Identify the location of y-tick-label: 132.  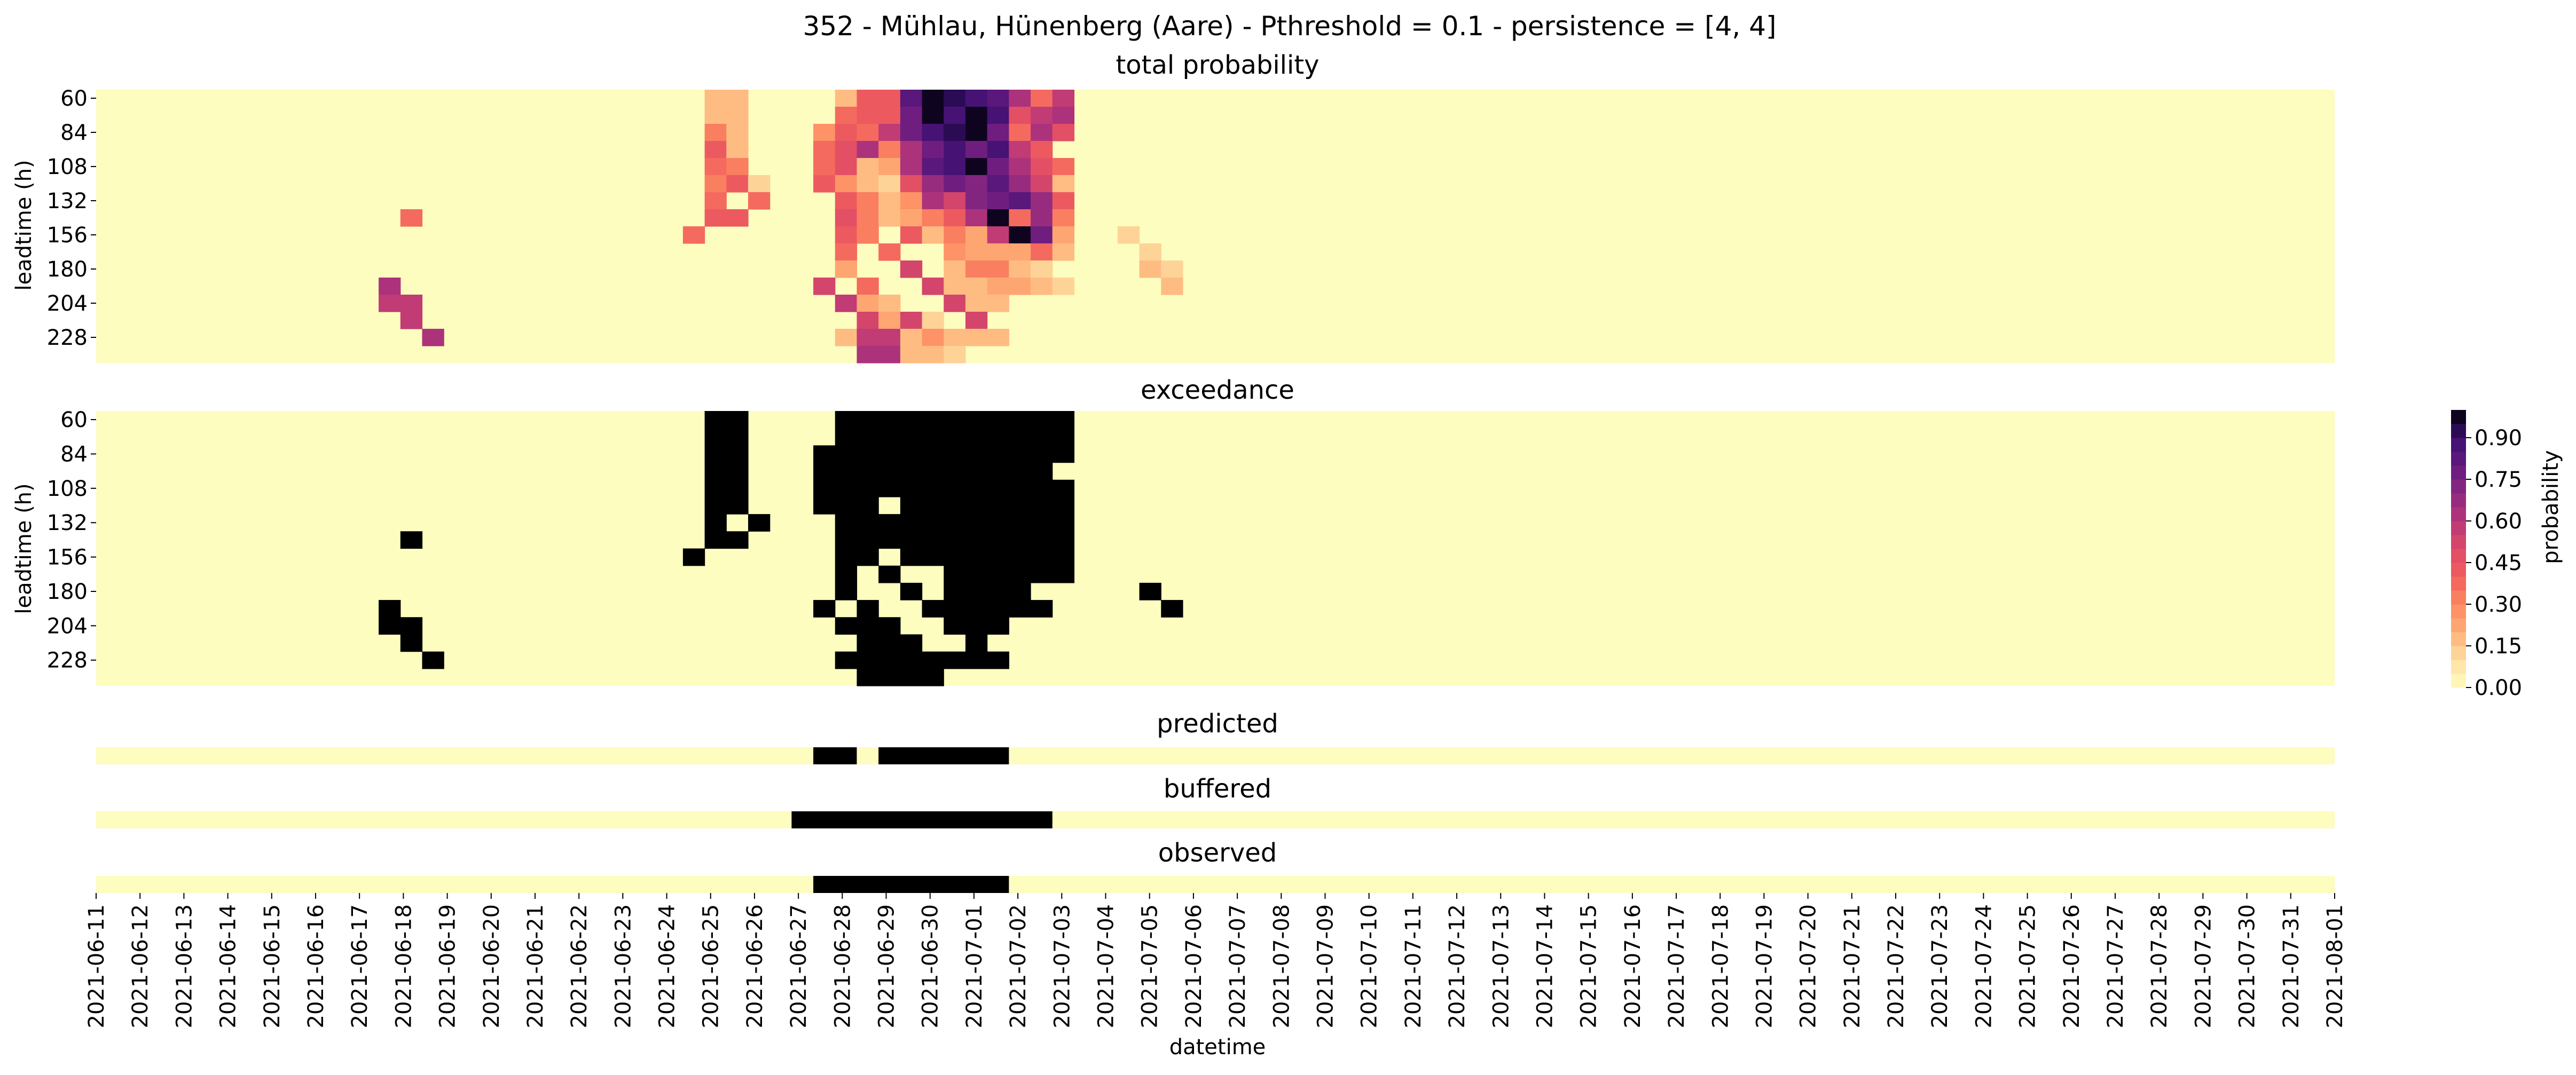
(67, 201).